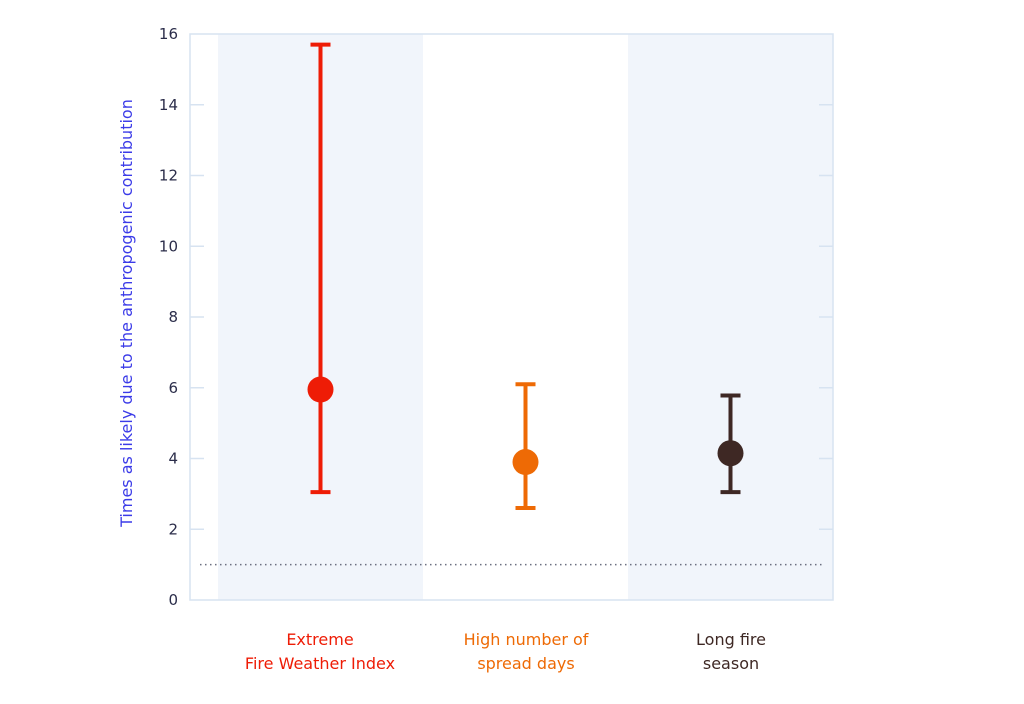  I want to click on y-tick-label: 6, so click(173, 388).